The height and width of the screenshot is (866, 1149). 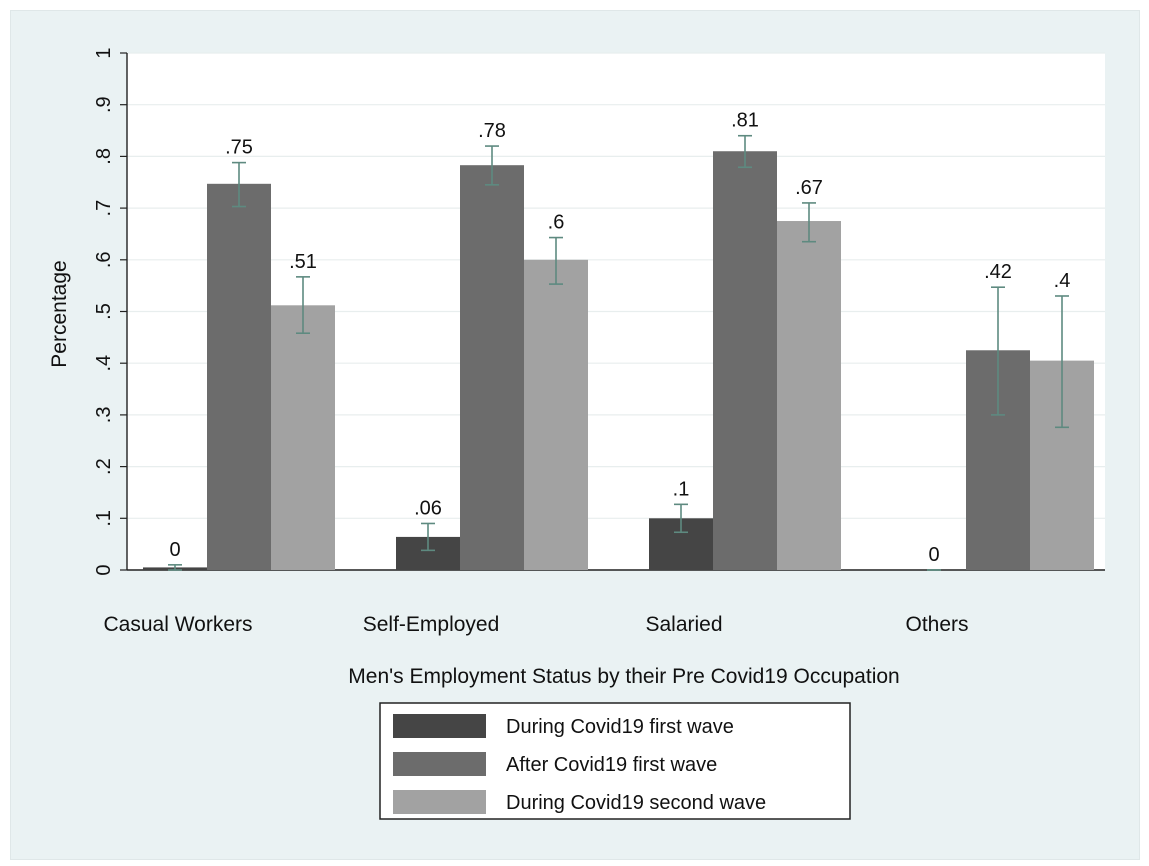 What do you see at coordinates (59, 313) in the screenshot?
I see `y-axis-title: Percentage` at bounding box center [59, 313].